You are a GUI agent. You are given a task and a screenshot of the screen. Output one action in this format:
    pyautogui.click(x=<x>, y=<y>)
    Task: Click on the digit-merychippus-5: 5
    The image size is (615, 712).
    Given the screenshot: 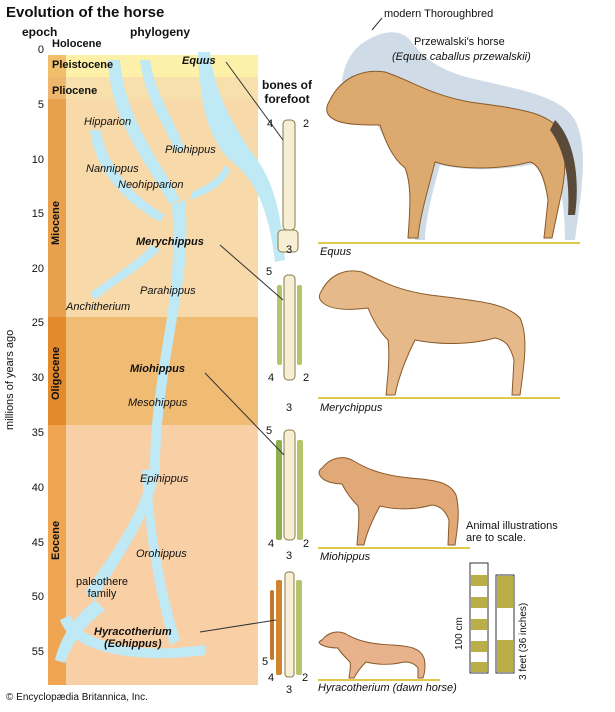 What is the action you would take?
    pyautogui.click(x=269, y=272)
    